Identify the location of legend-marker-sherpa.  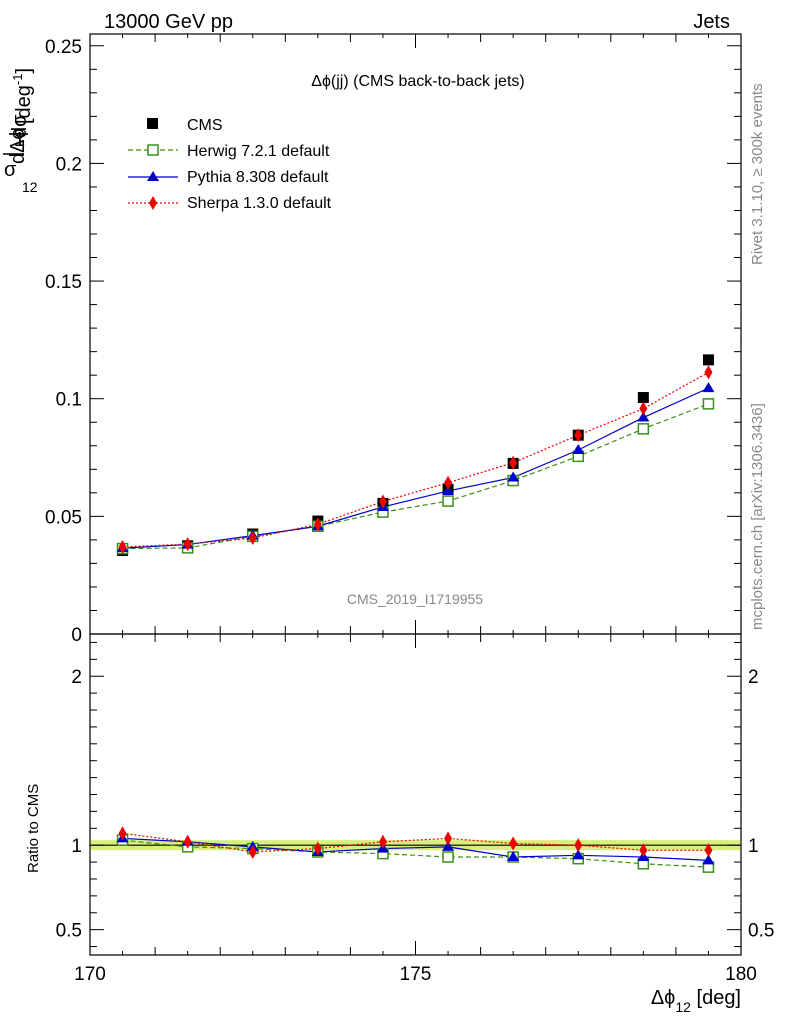
(153, 203).